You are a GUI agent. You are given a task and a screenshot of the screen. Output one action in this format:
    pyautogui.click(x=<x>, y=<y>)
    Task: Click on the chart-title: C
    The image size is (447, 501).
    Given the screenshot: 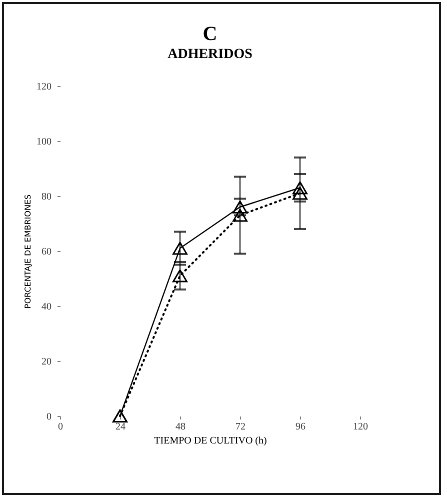 What is the action you would take?
    pyautogui.click(x=210, y=34)
    